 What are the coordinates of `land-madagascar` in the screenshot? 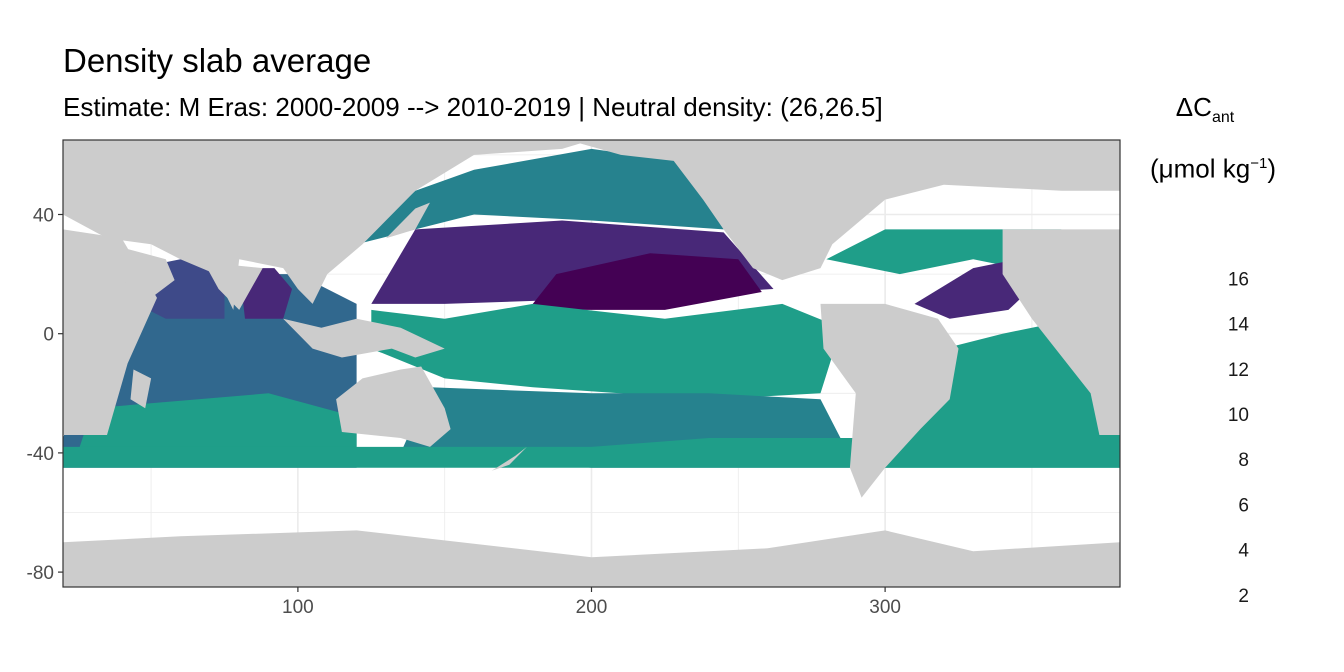 It's located at (141, 389).